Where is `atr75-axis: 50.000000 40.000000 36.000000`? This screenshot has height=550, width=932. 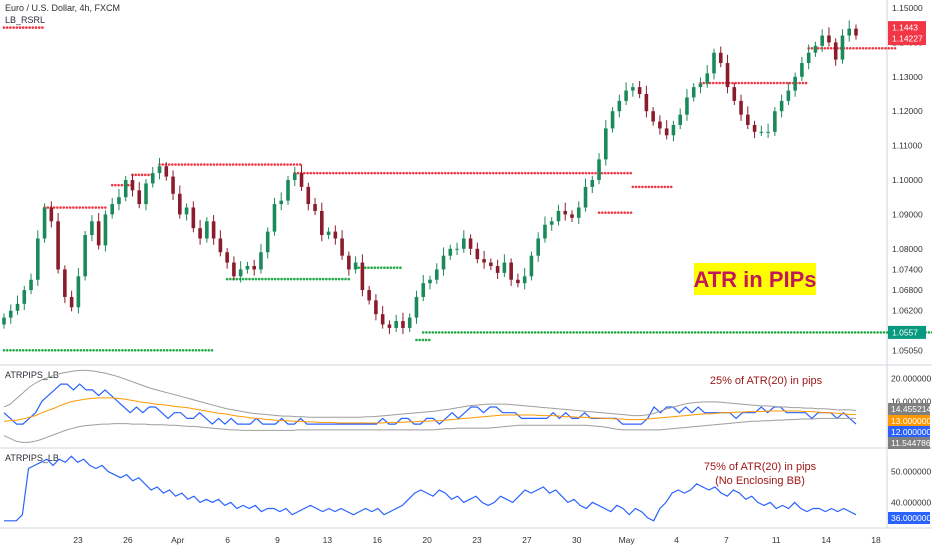 atr75-axis: 50.000000 40.000000 36.000000 is located at coordinates (909, 495).